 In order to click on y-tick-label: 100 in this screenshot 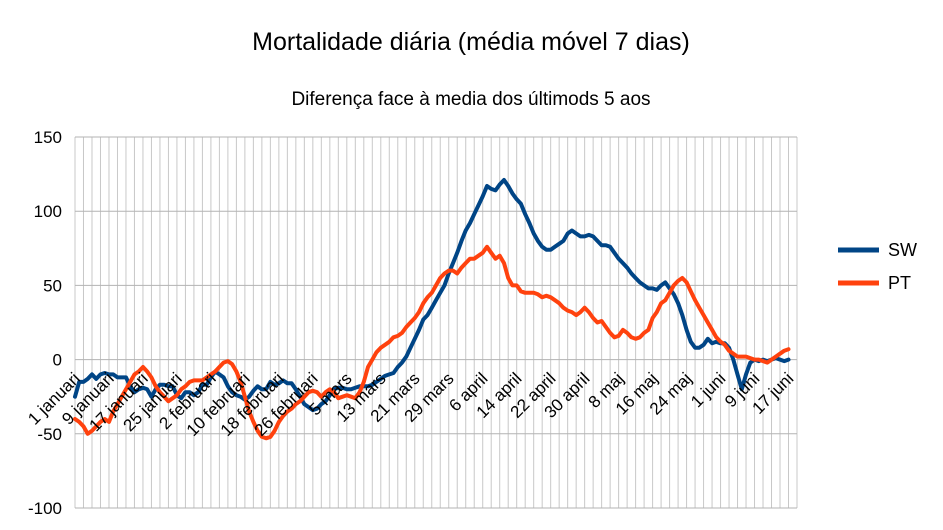, I will do `click(48, 211)`.